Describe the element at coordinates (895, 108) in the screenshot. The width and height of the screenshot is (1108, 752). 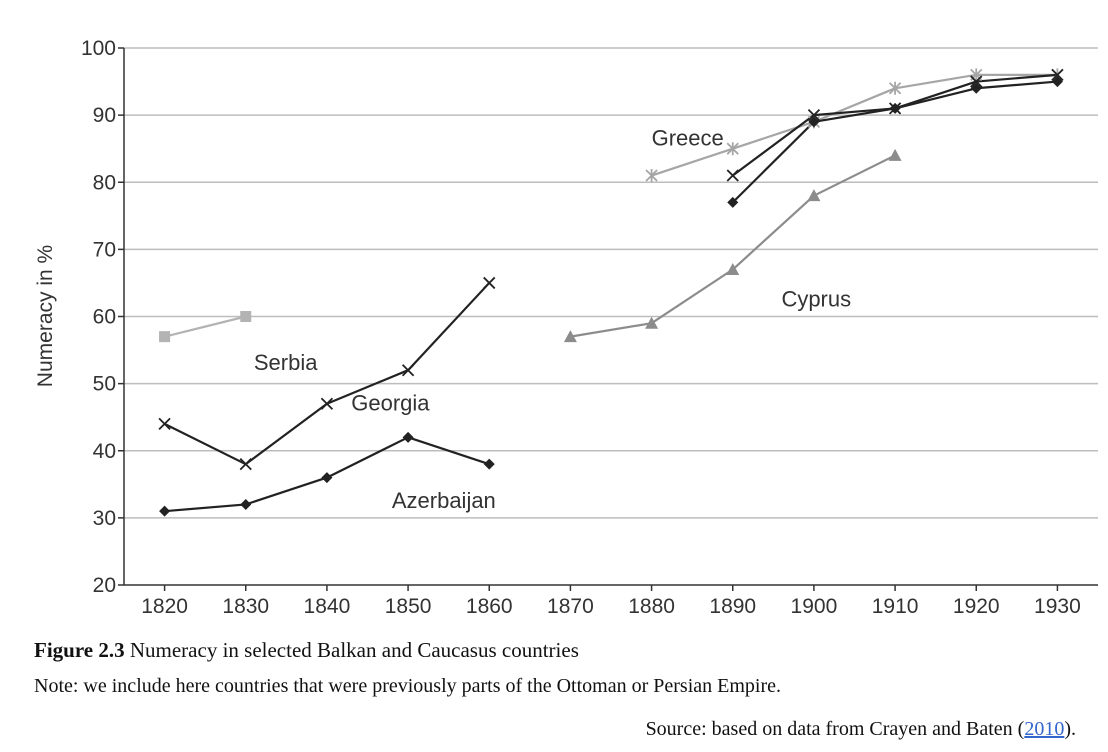
I see `series-6-point-1910` at that location.